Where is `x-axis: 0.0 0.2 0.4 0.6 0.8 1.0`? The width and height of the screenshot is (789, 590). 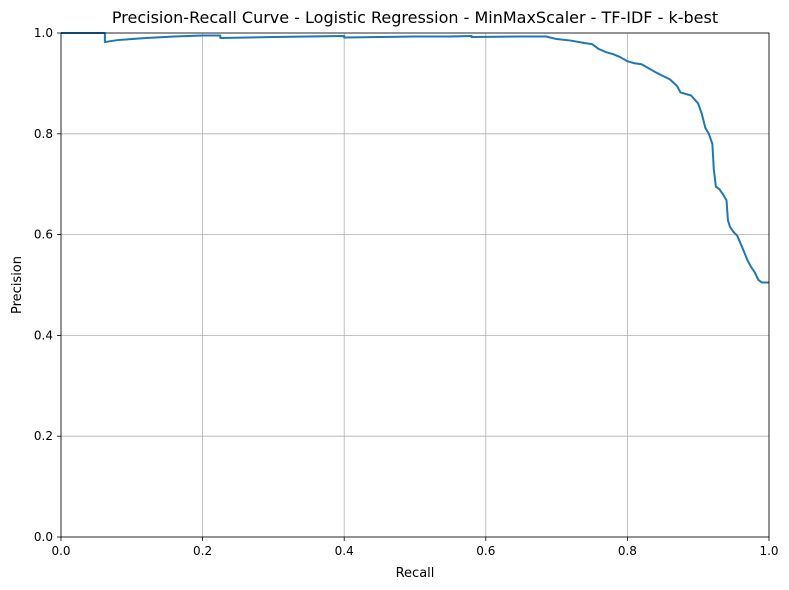 x-axis: 0.0 0.2 0.4 0.6 0.8 1.0 is located at coordinates (415, 547).